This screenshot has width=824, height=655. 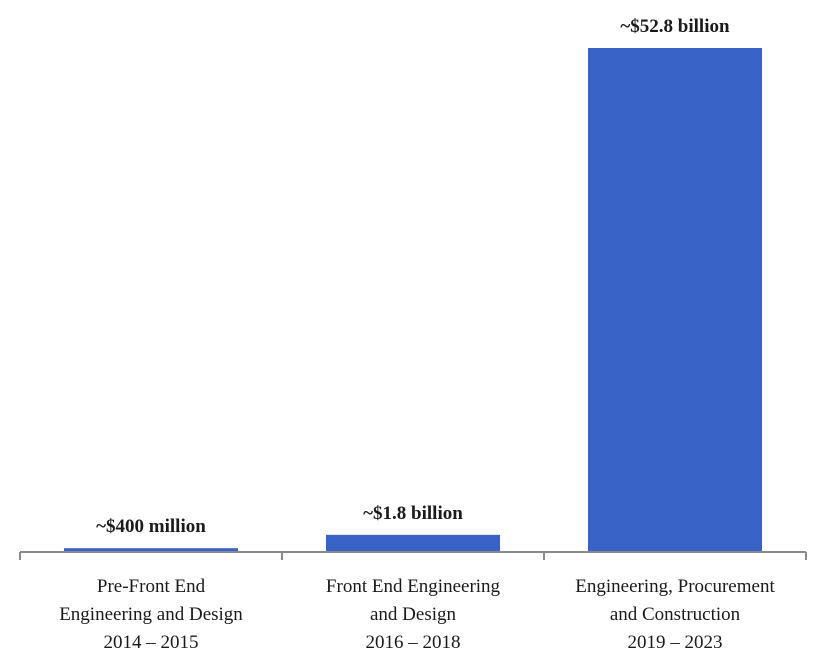 I want to click on x-tick-label-2-line-1: Front End Engineering, so click(x=413, y=586).